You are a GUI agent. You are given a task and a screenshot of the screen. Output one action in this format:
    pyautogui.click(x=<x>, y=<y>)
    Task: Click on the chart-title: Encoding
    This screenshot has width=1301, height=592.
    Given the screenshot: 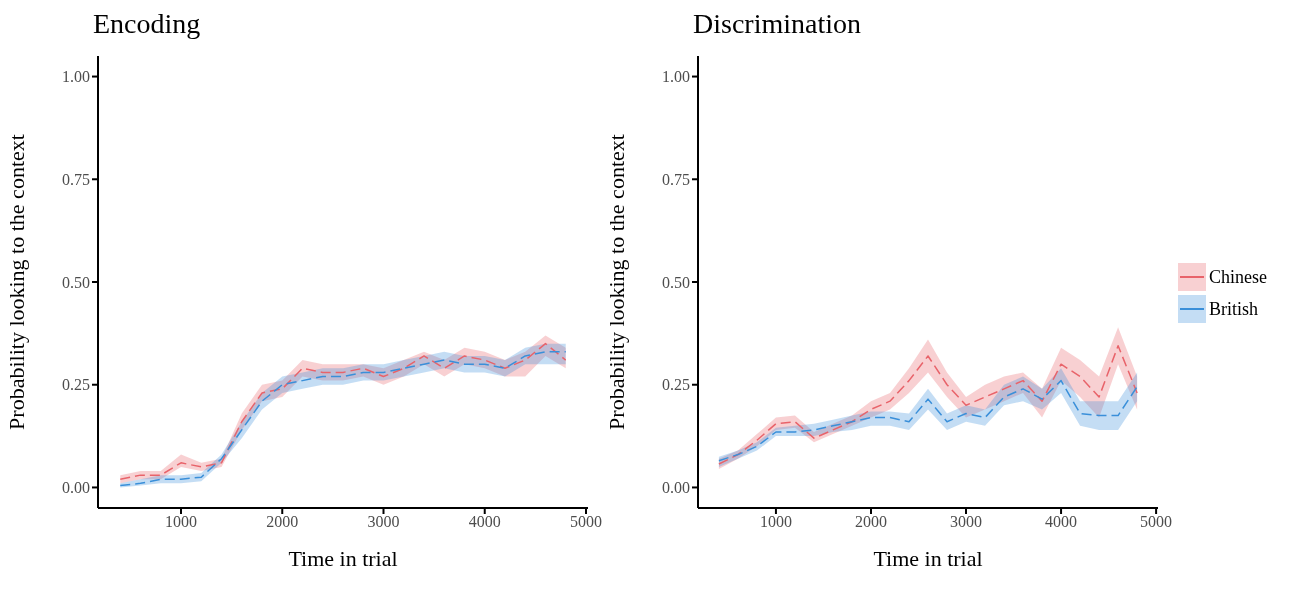 What is the action you would take?
    pyautogui.click(x=147, y=24)
    